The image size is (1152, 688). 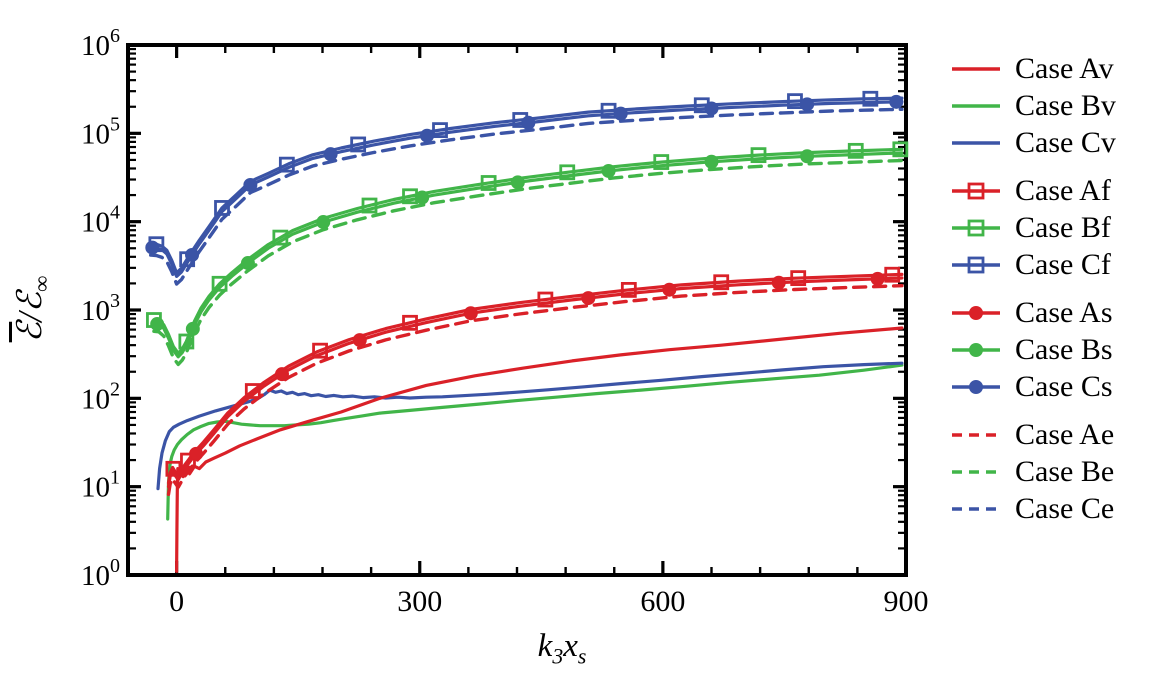 I want to click on legend-label: Case Af, so click(x=1063, y=190).